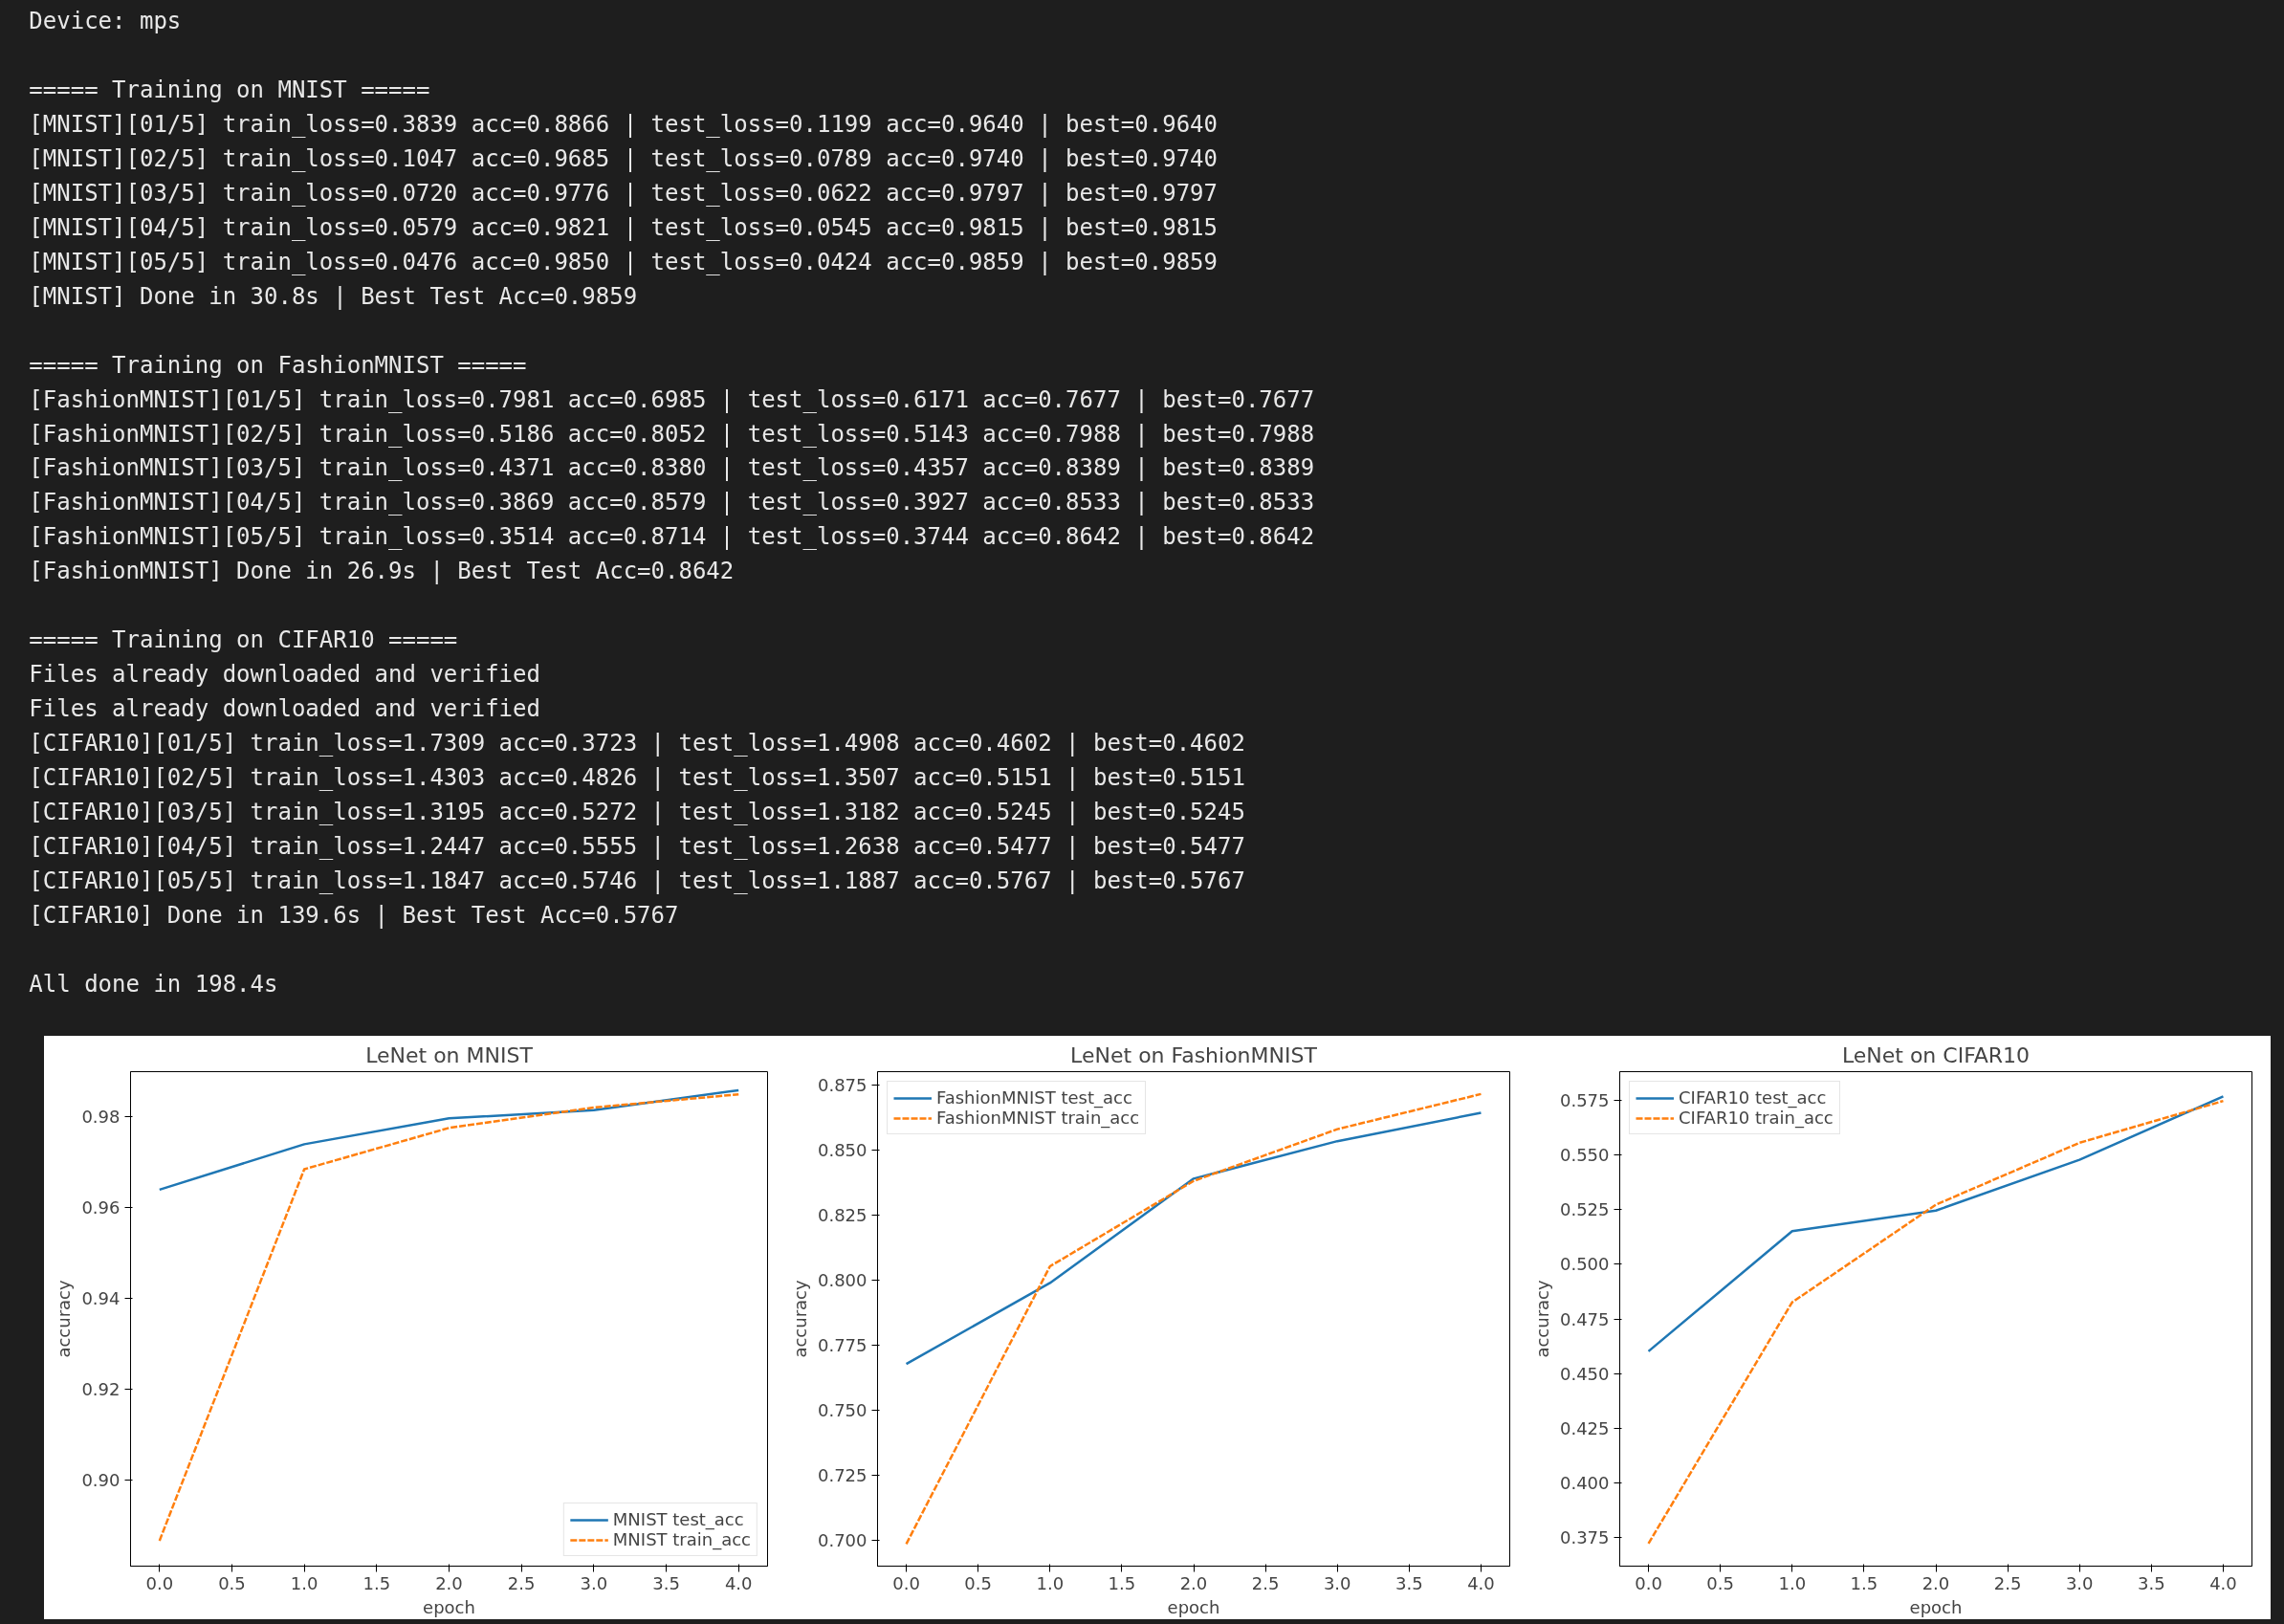 The width and height of the screenshot is (2284, 1624). Describe the element at coordinates (101, 1480) in the screenshot. I see `y-tick-label: 0.90` at that location.